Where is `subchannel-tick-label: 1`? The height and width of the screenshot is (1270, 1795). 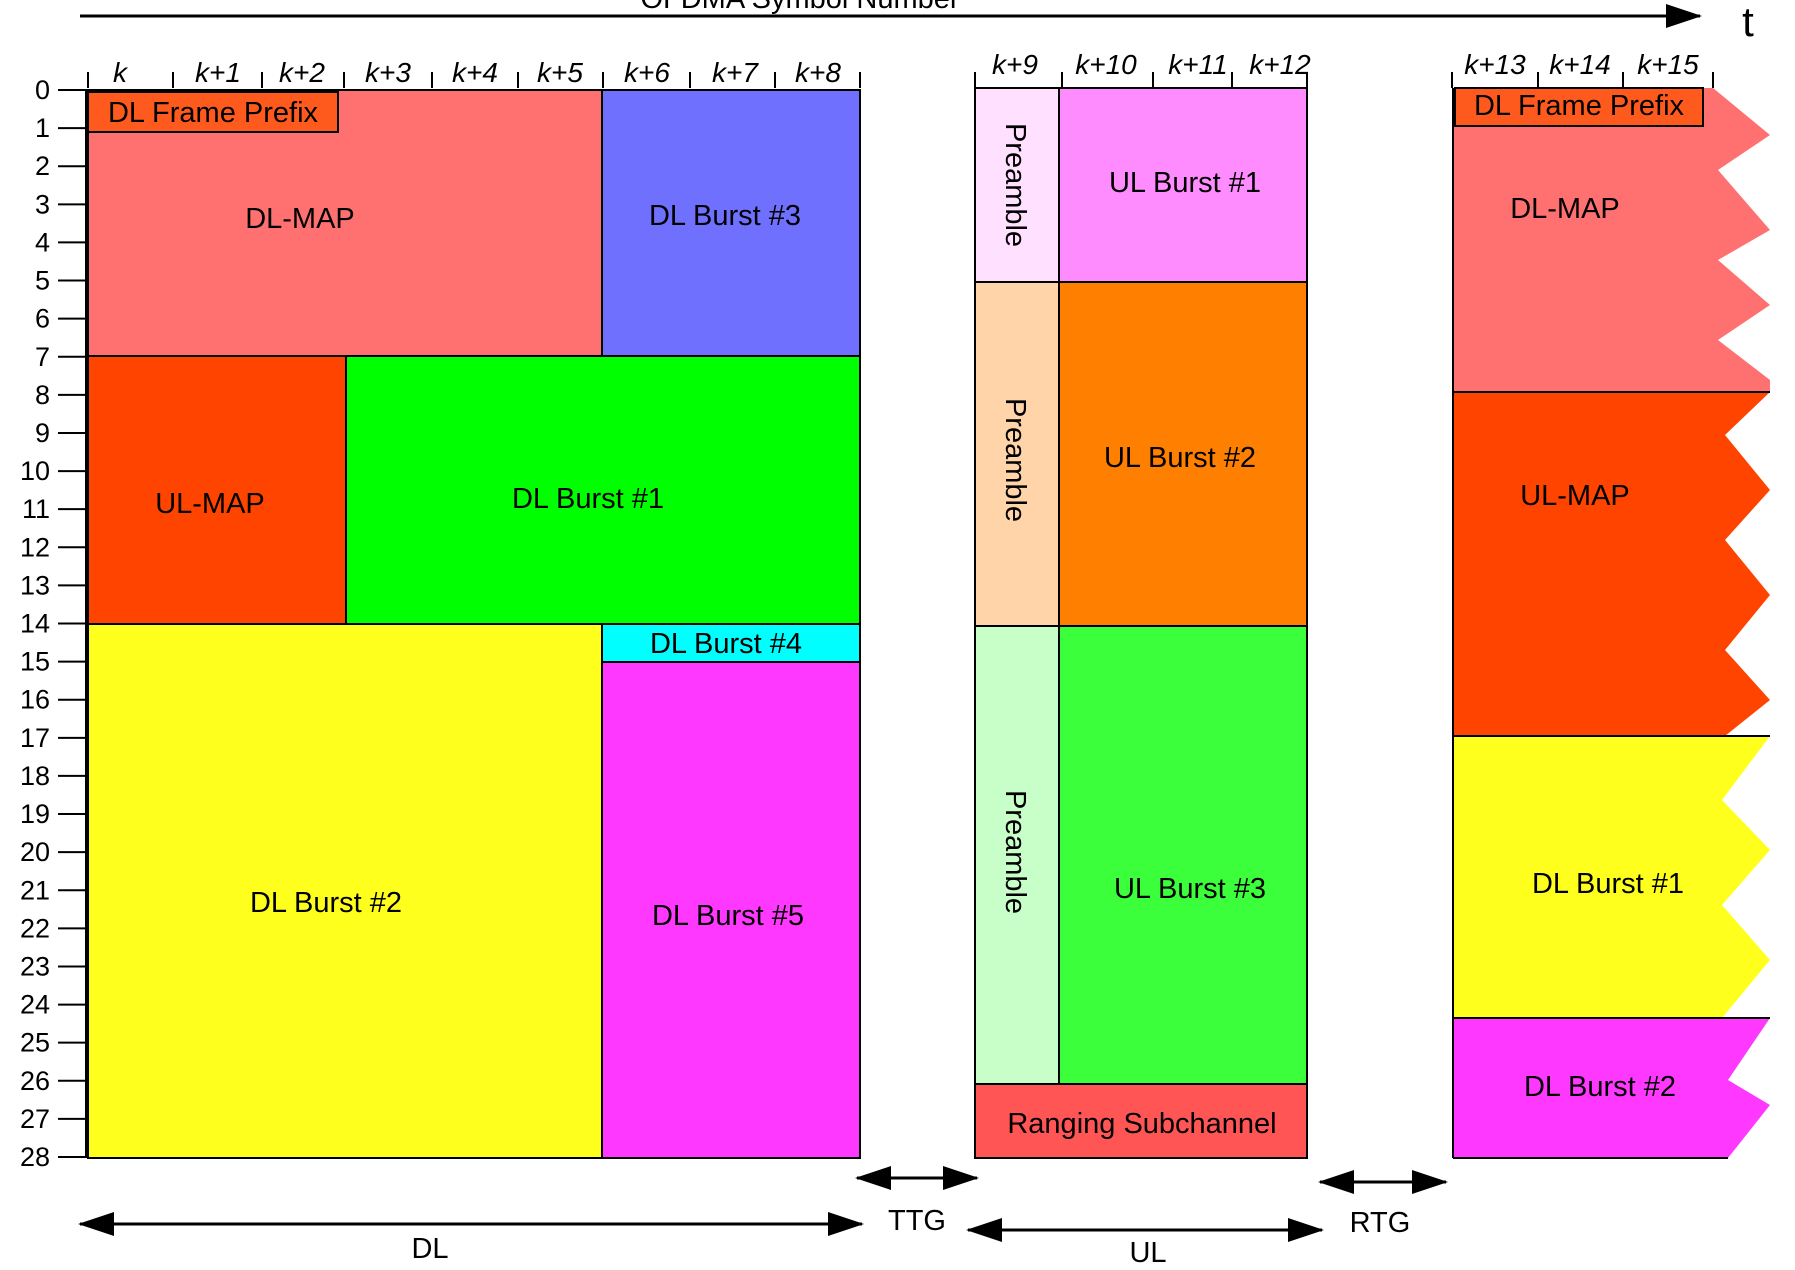
subchannel-tick-label: 1 is located at coordinates (42, 128).